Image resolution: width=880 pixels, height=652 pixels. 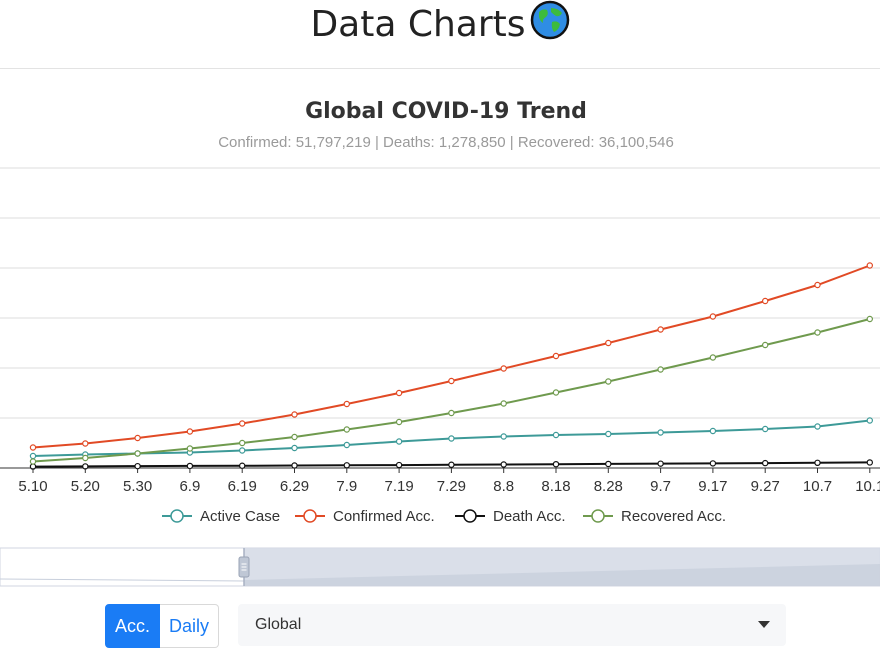 I want to click on x-tick-label: 6.19, so click(x=242, y=486).